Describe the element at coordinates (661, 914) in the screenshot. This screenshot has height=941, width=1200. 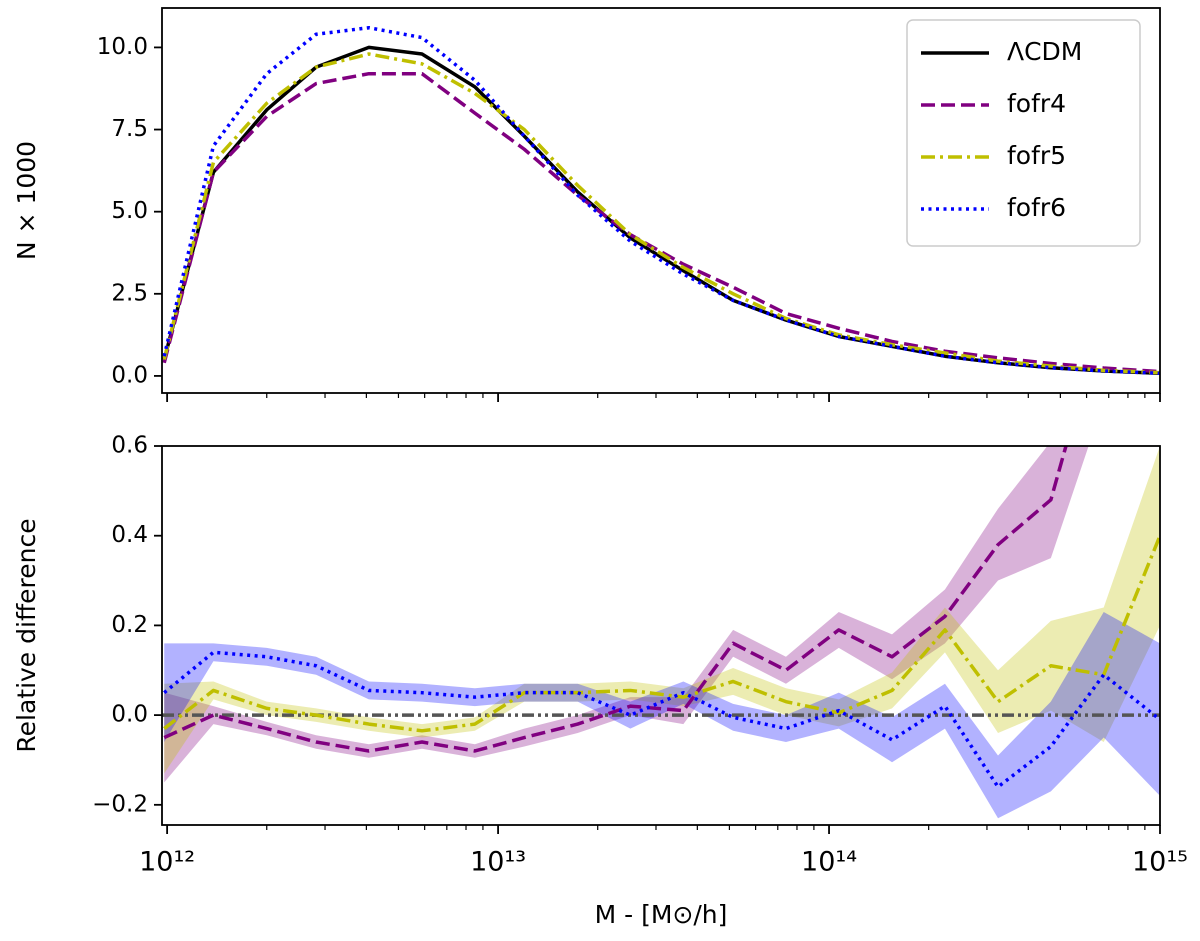
I see `x-axis-label: M - [M⊙/h]` at that location.